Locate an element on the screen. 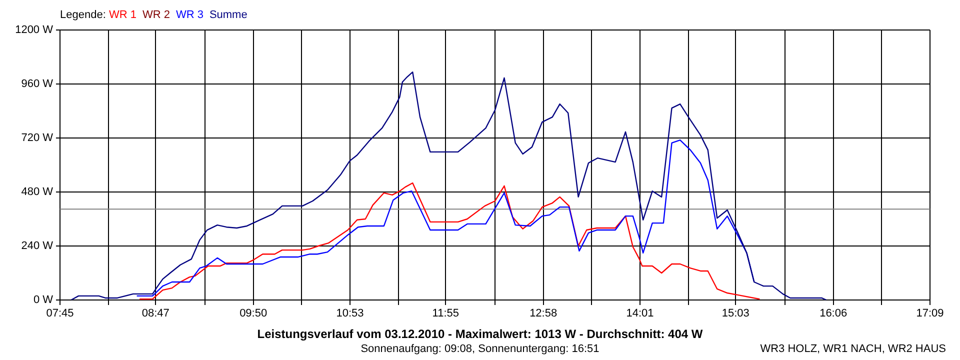  legend-label: WR 2 is located at coordinates (156, 15).